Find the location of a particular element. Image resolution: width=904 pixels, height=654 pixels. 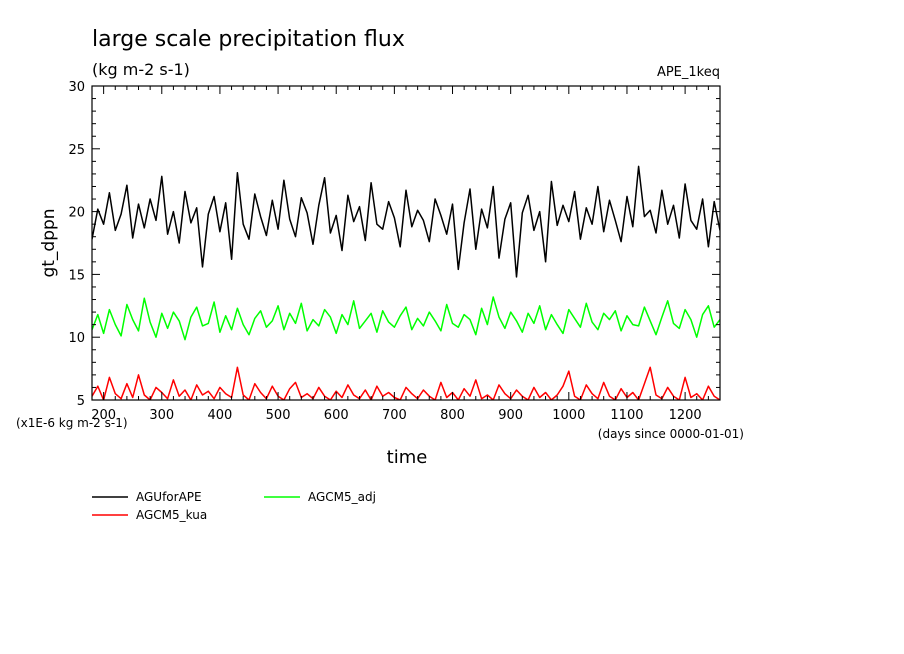

legend: AGUforAPE AGCM5_adj AGCM5_kua is located at coordinates (234, 506).